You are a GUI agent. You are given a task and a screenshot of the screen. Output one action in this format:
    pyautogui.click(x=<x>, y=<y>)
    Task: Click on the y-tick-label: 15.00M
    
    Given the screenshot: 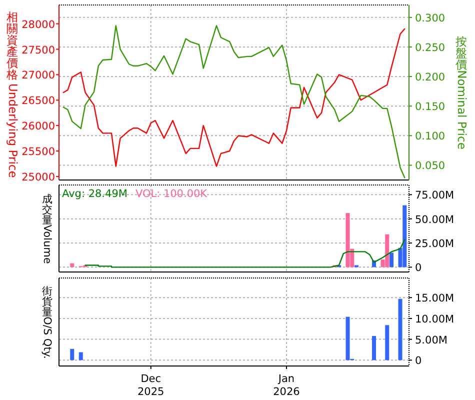 What is the action you would take?
    pyautogui.click(x=434, y=298)
    